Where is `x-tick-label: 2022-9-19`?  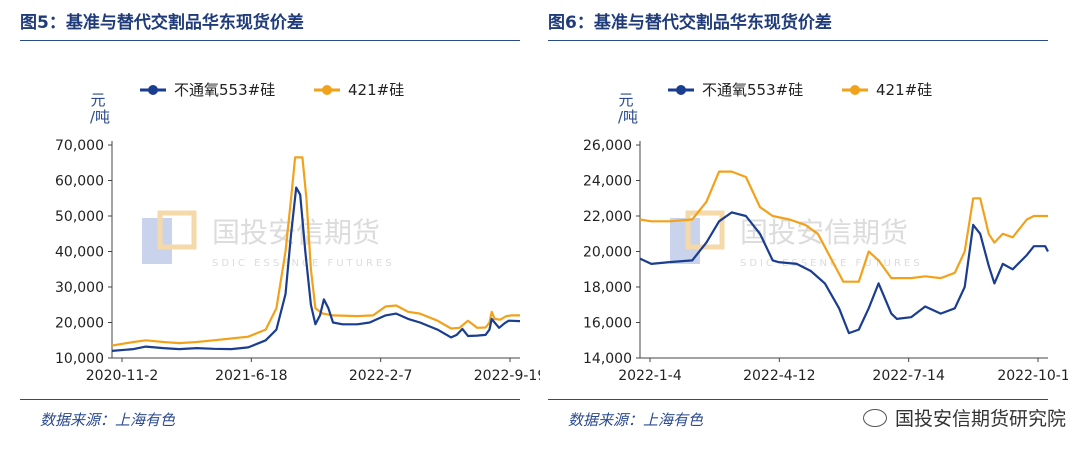
x-tick-label: 2022-9-19 is located at coordinates (507, 376).